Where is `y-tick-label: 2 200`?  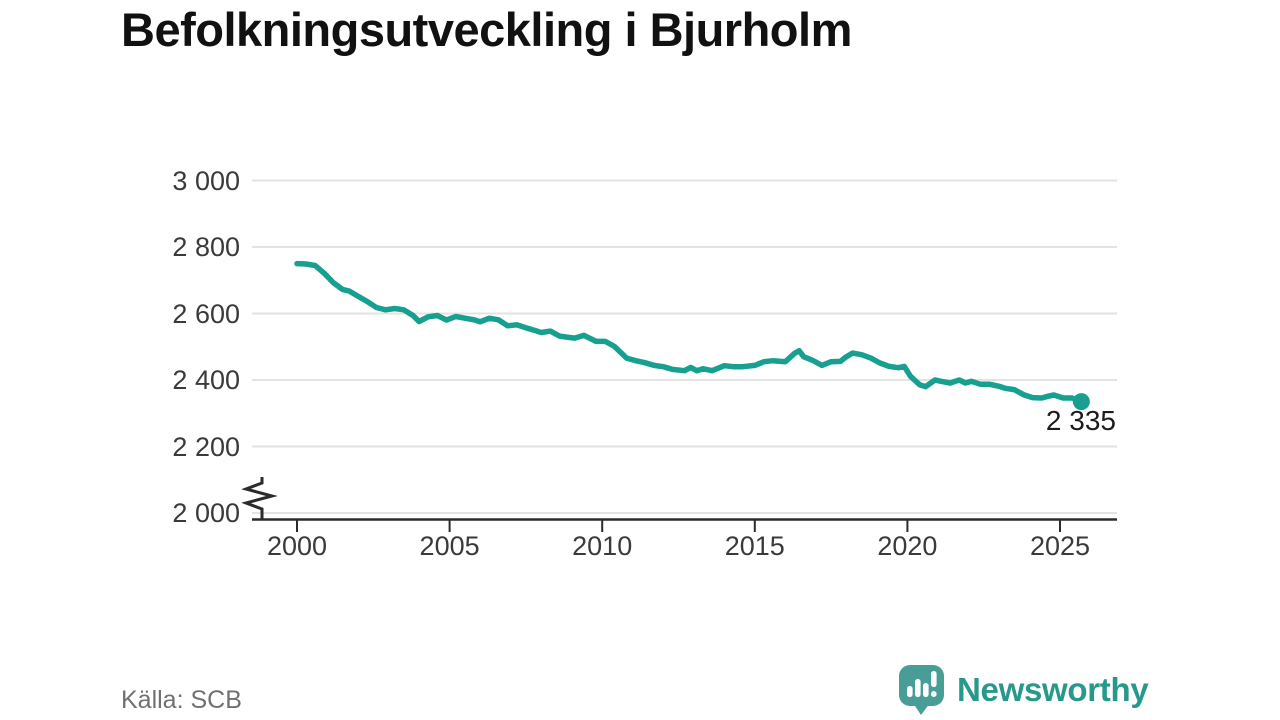 y-tick-label: 2 200 is located at coordinates (206, 446).